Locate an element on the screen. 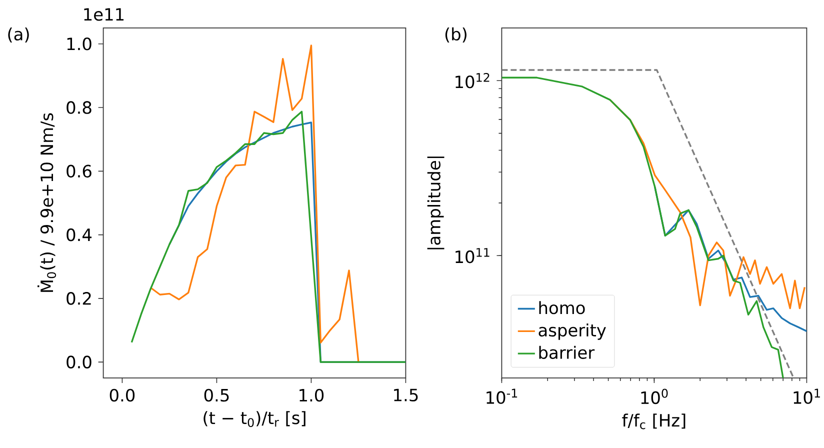 This screenshot has width=824, height=448. y-tick-label: 0.2 is located at coordinates (78, 298).